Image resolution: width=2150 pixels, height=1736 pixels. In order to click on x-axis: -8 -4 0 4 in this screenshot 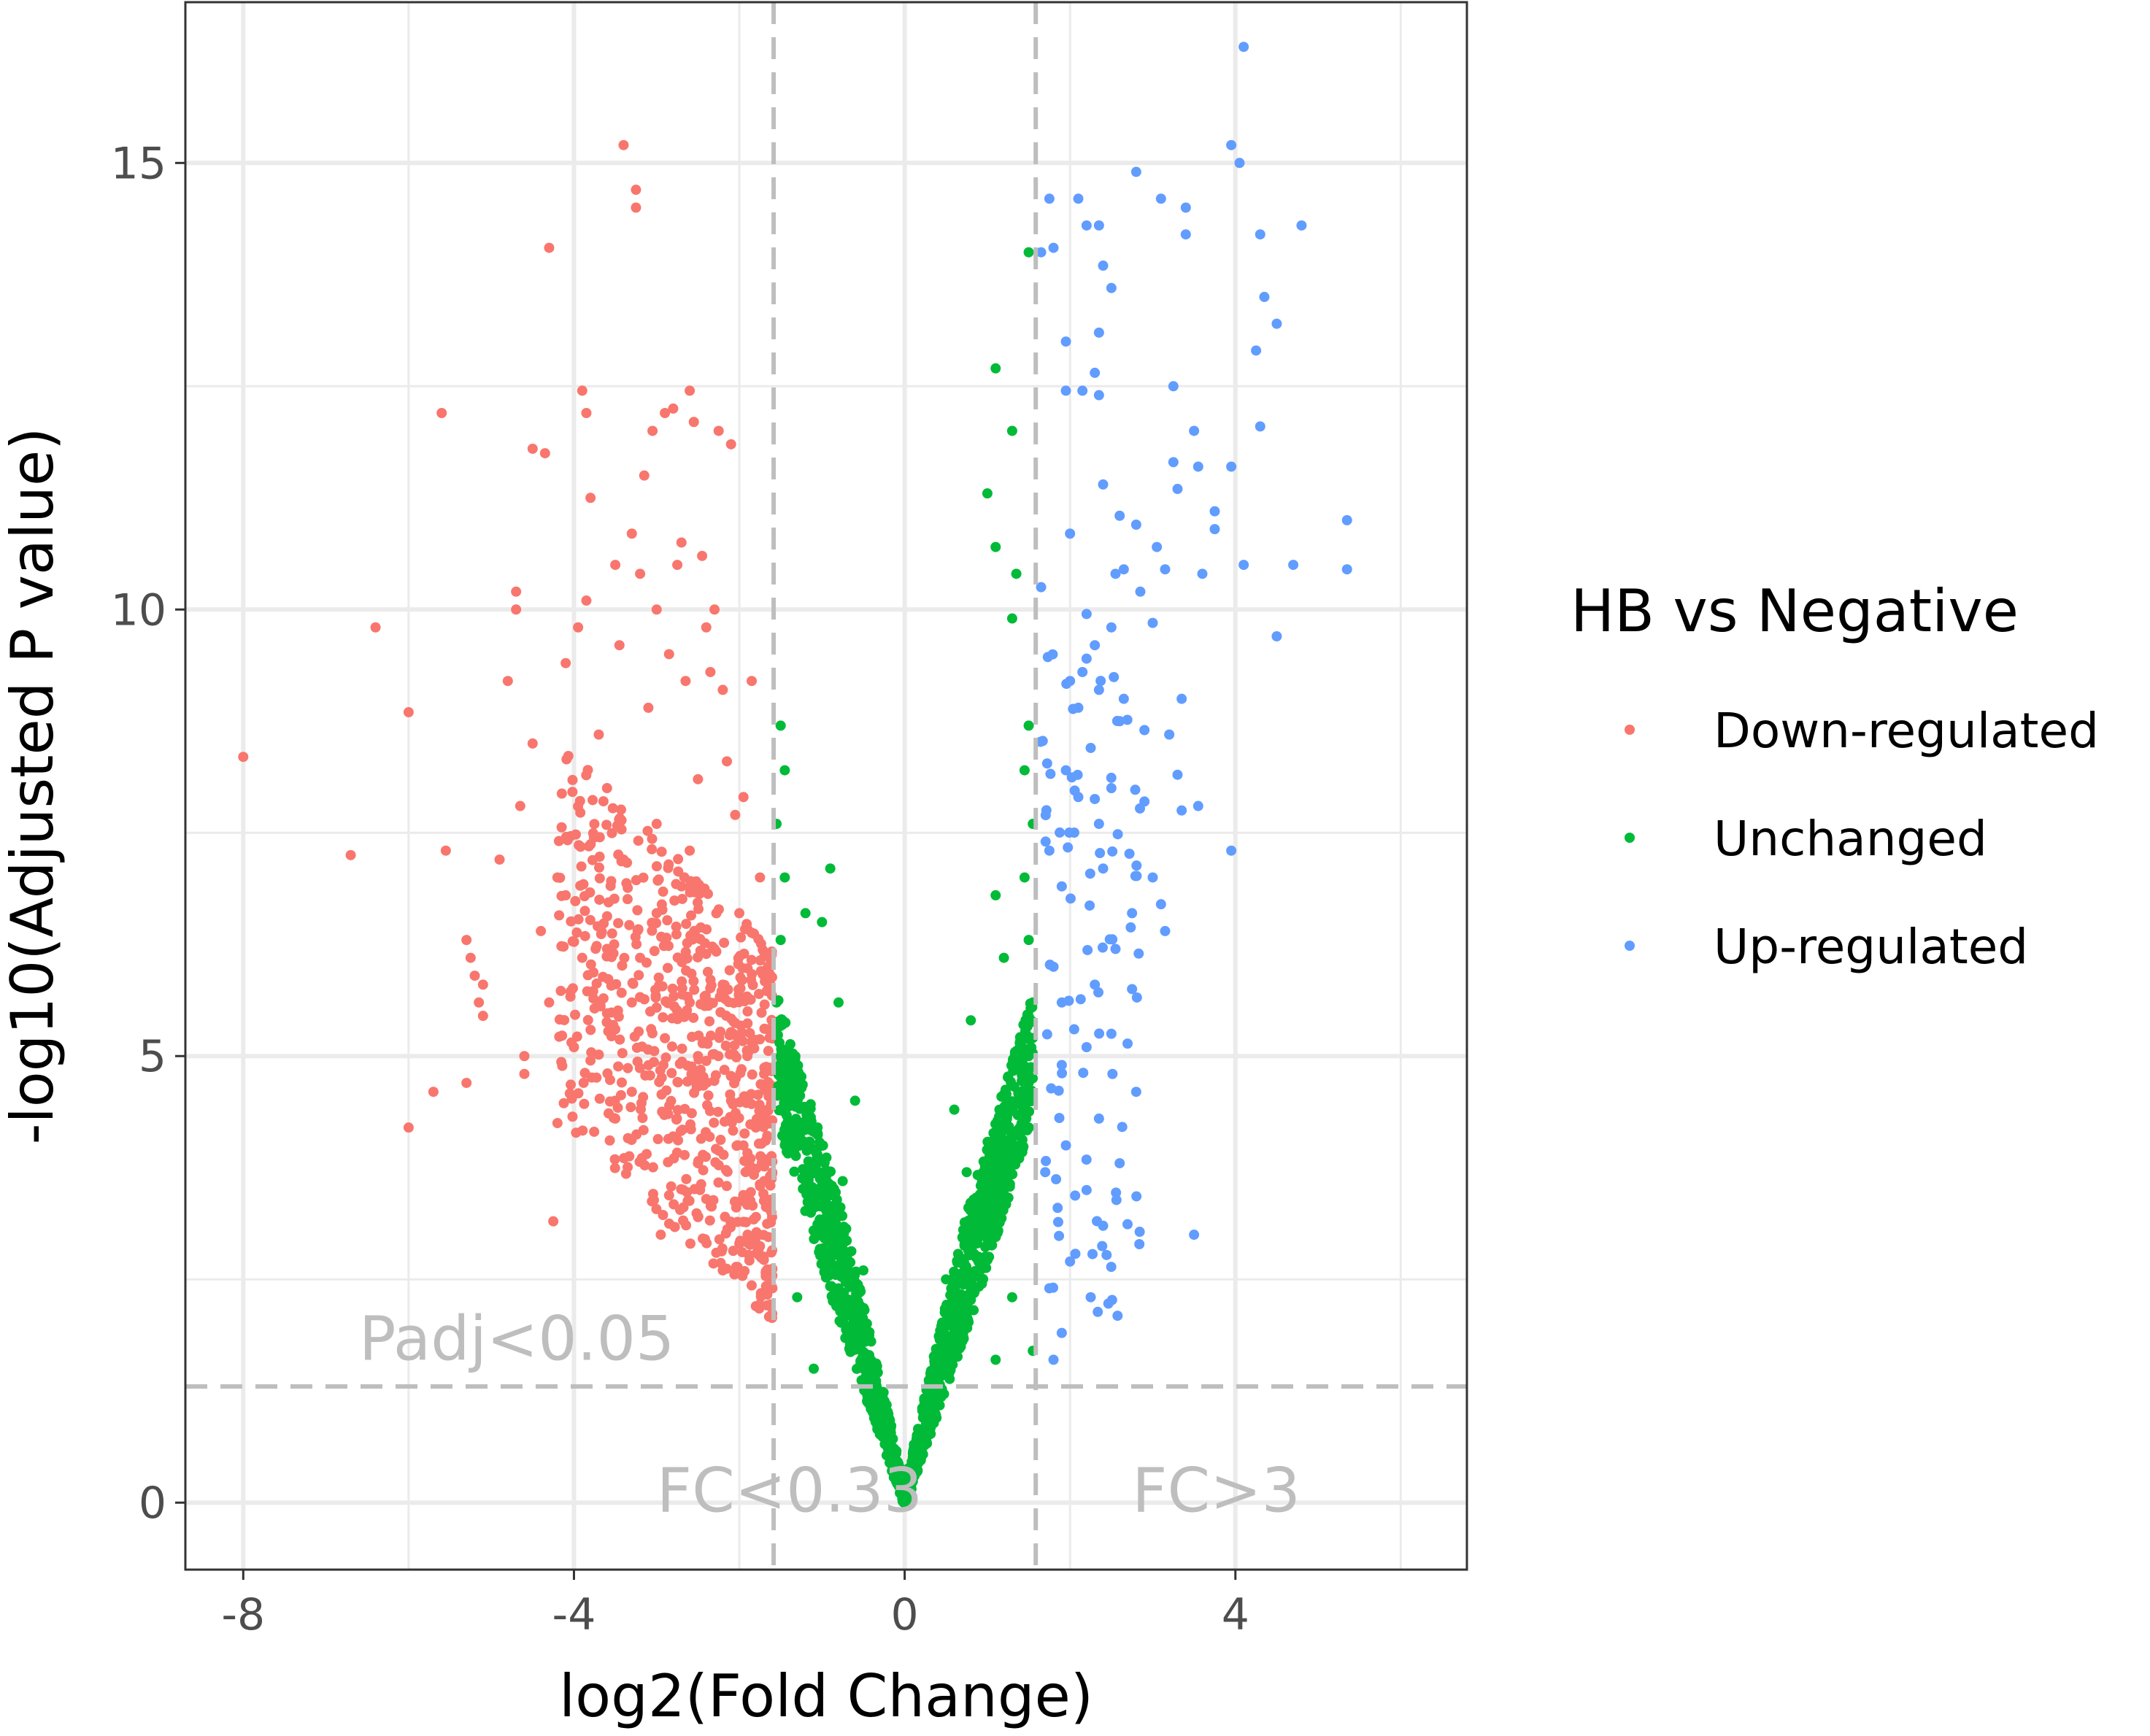, I will do `click(735, 1605)`.